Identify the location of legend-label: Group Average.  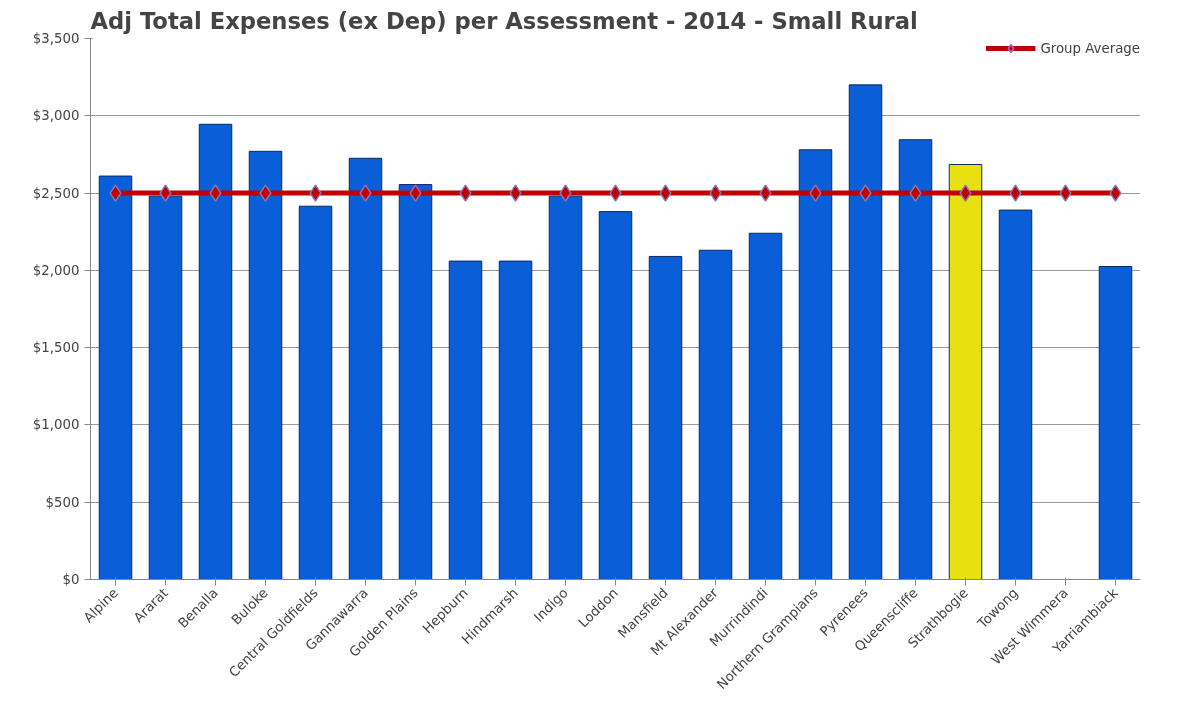
(1090, 48).